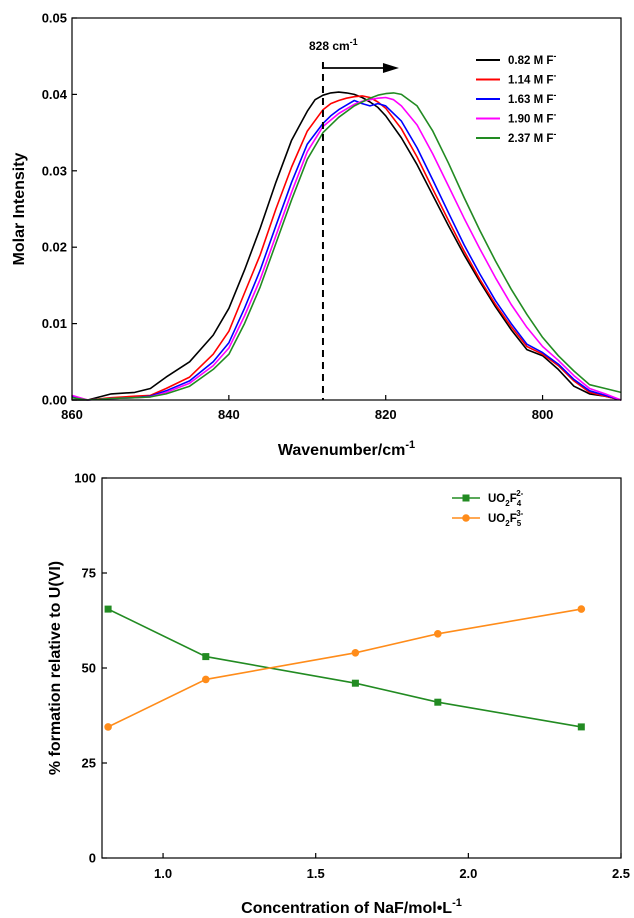 Image resolution: width=634 pixels, height=918 pixels. Describe the element at coordinates (229, 414) in the screenshot. I see `x-tick-label: 840` at that location.